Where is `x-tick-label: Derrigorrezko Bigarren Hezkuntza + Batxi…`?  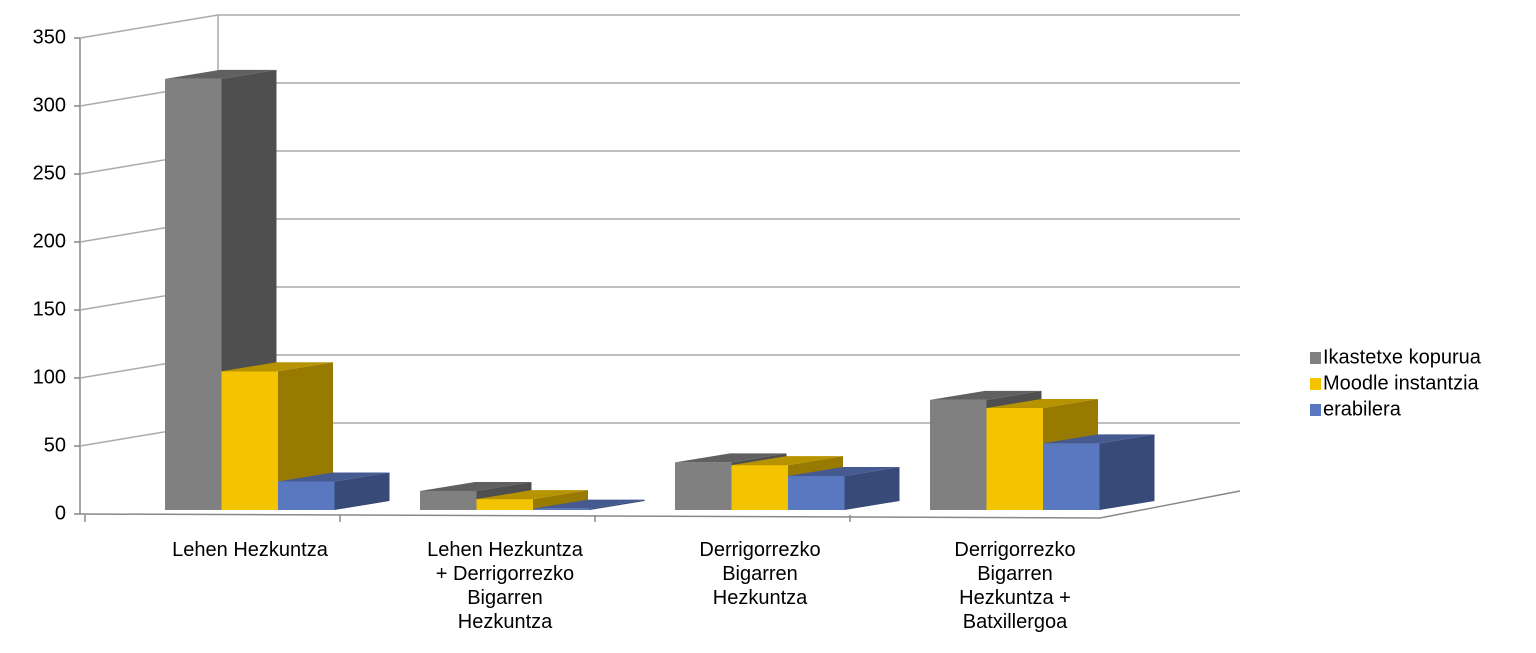 x-tick-label: Derrigorrezko Bigarren Hezkuntza + Batxi… is located at coordinates (1015, 586).